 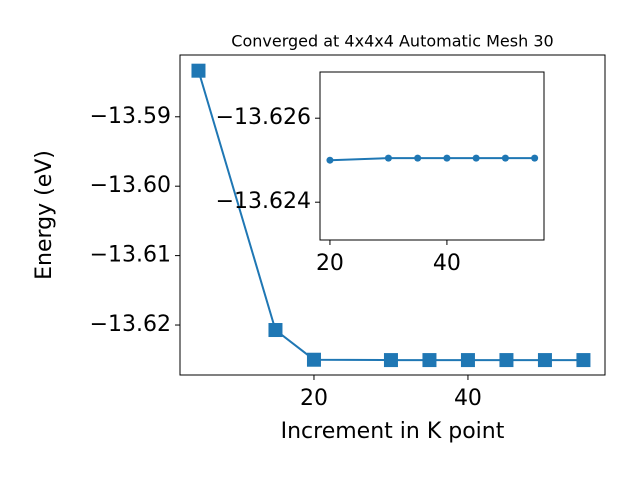 I want to click on x-axis-label: Increment in K point, so click(x=393, y=431).